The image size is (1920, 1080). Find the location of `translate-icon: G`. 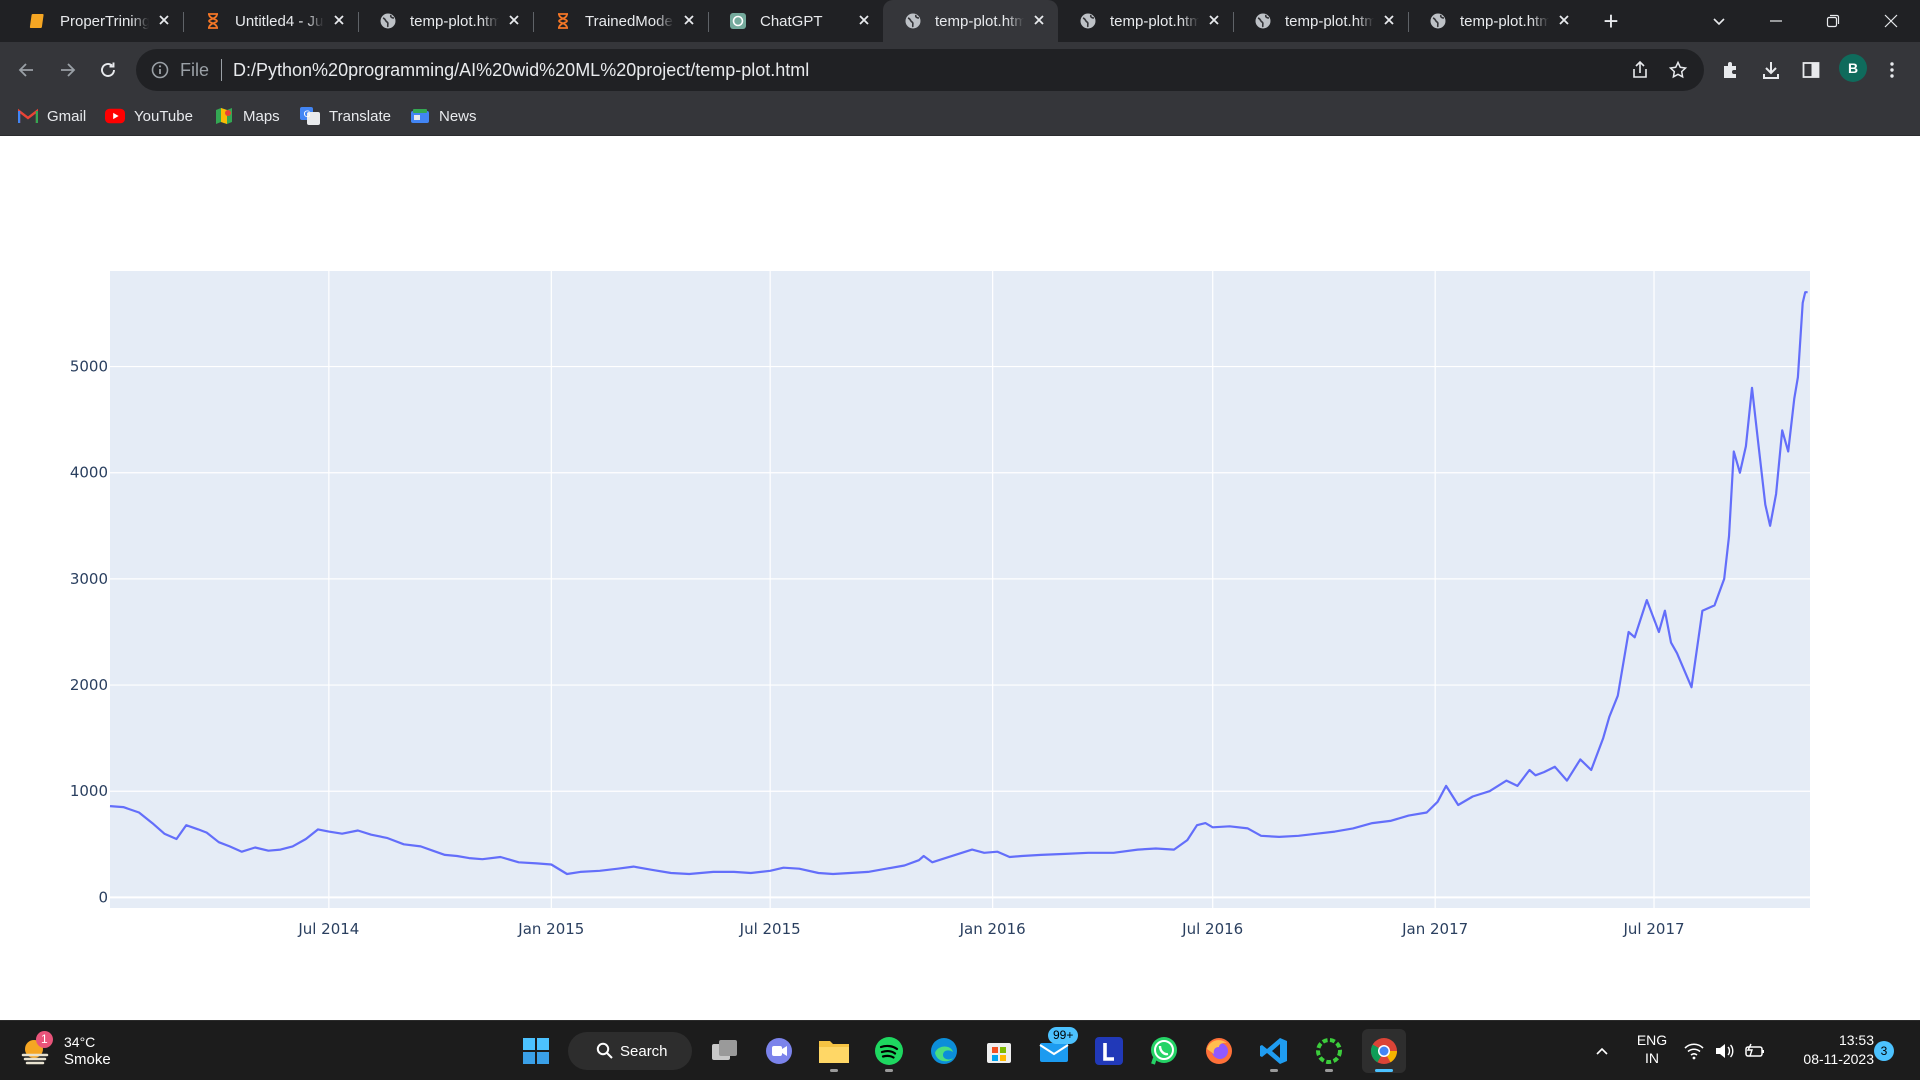

translate-icon: G is located at coordinates (310, 116).